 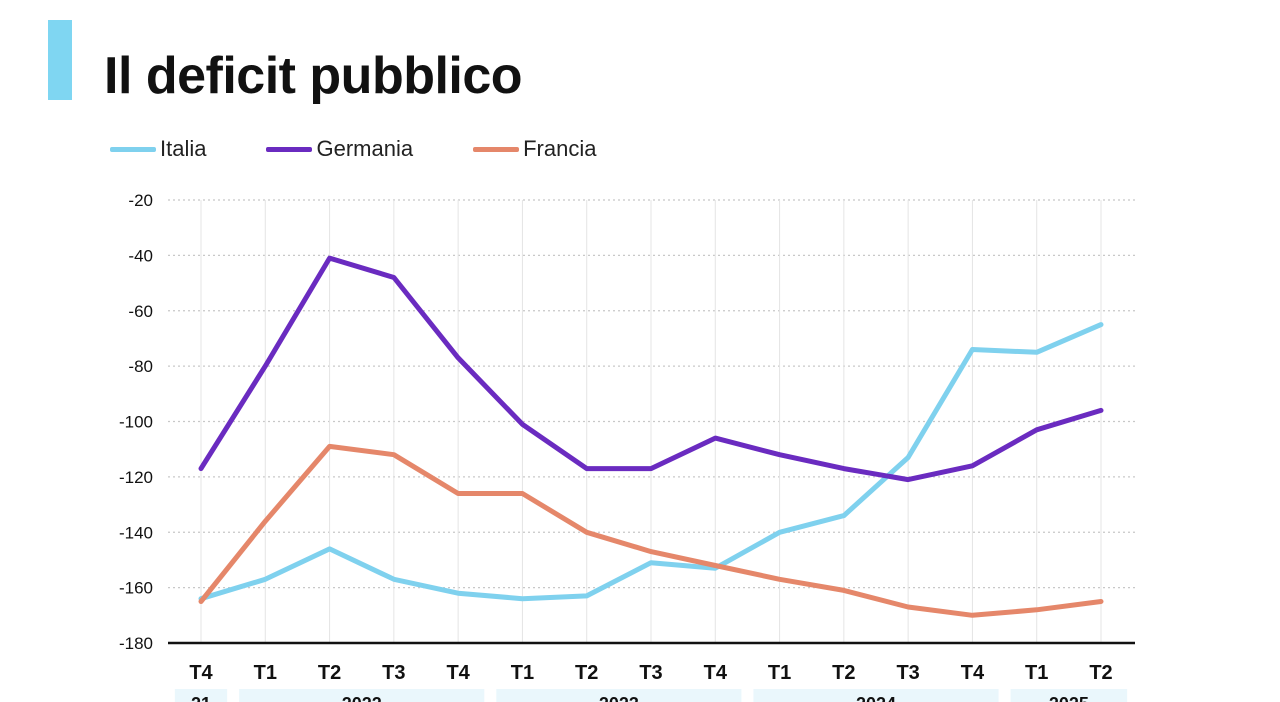 I want to click on legend-swatch-italia, so click(x=133, y=149).